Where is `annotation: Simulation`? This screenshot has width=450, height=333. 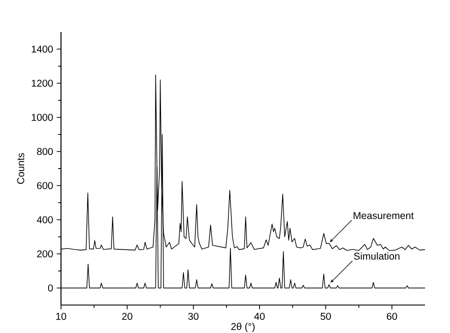
annotation: Simulation is located at coordinates (377, 256).